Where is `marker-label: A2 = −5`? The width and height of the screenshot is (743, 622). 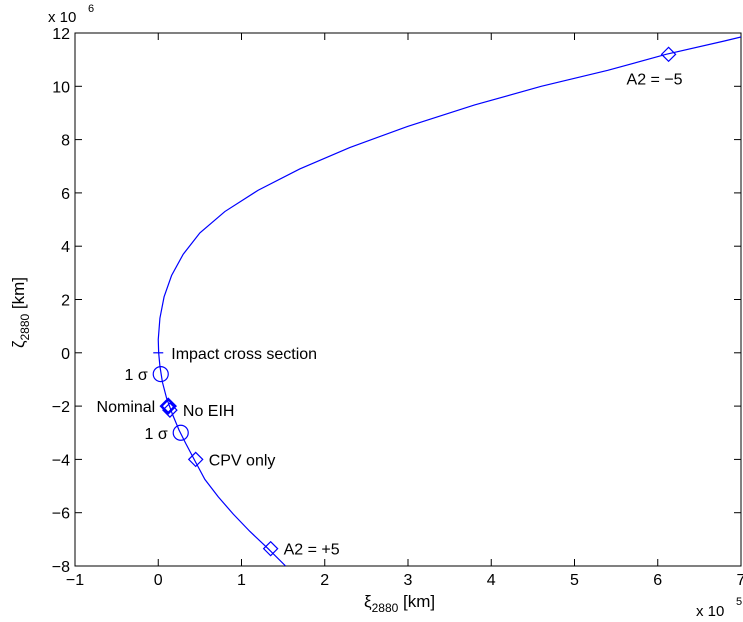 marker-label: A2 = −5 is located at coordinates (655, 79).